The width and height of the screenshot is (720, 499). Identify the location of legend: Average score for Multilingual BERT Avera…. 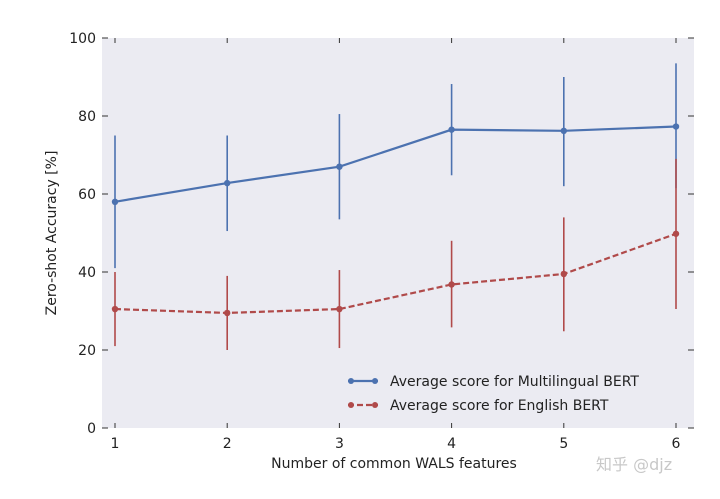
(493, 394).